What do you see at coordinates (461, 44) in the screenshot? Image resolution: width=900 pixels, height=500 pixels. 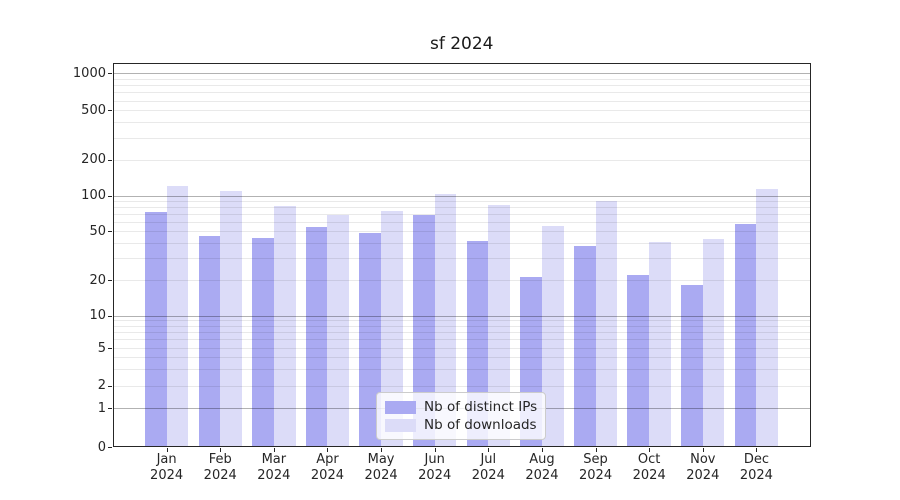 I see `chart-title: sf 2024` at bounding box center [461, 44].